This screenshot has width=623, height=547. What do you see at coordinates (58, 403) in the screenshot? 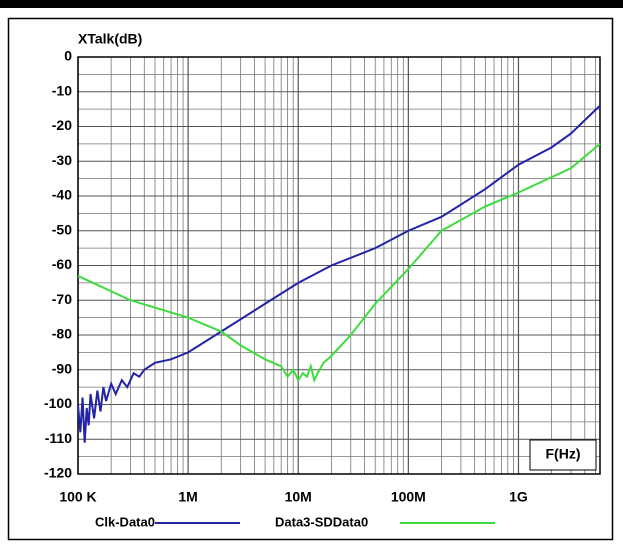
I see `y-tick-label: -100` at bounding box center [58, 403].